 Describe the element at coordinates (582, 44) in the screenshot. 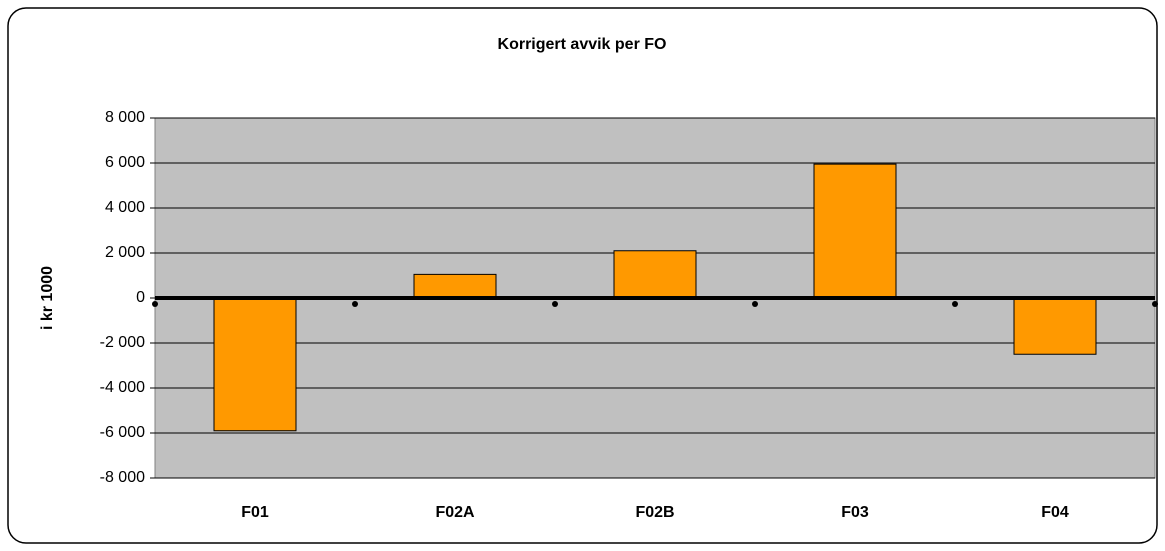

I see `chart-title: Korrigert avvik per FO` at that location.